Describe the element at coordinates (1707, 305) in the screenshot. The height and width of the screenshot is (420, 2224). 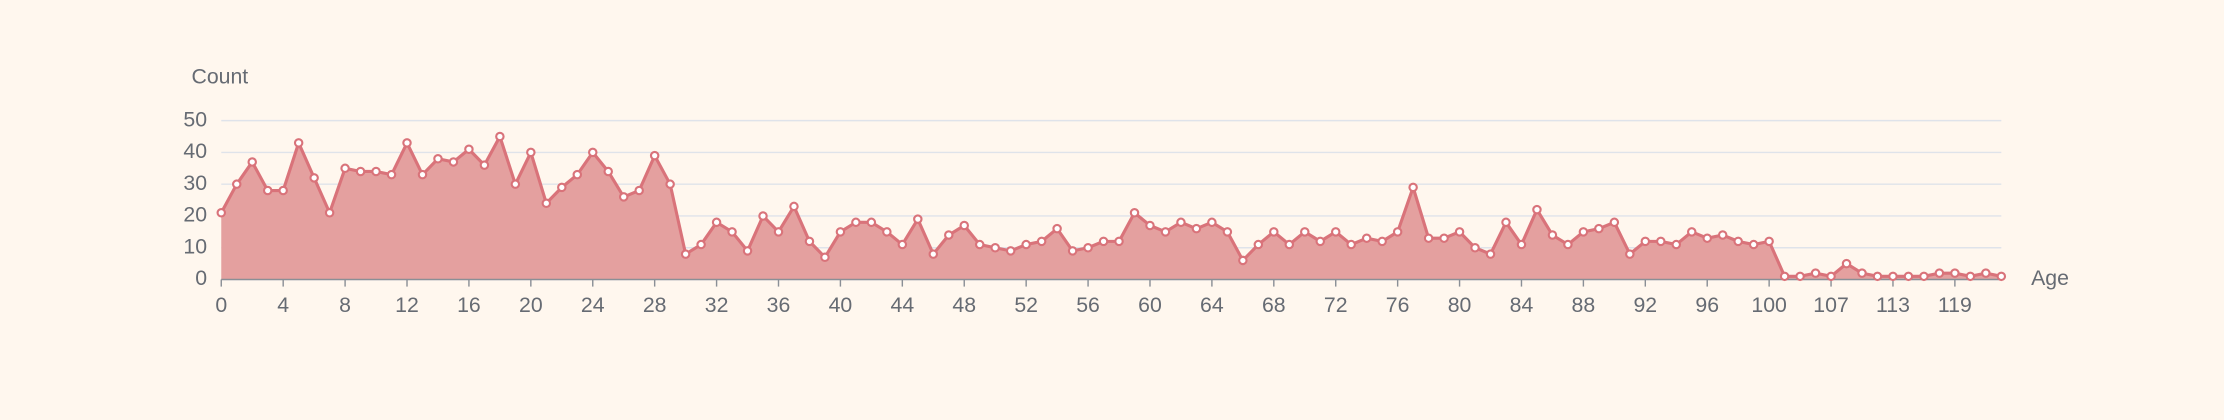
I see `x-tick-label: 96` at that location.